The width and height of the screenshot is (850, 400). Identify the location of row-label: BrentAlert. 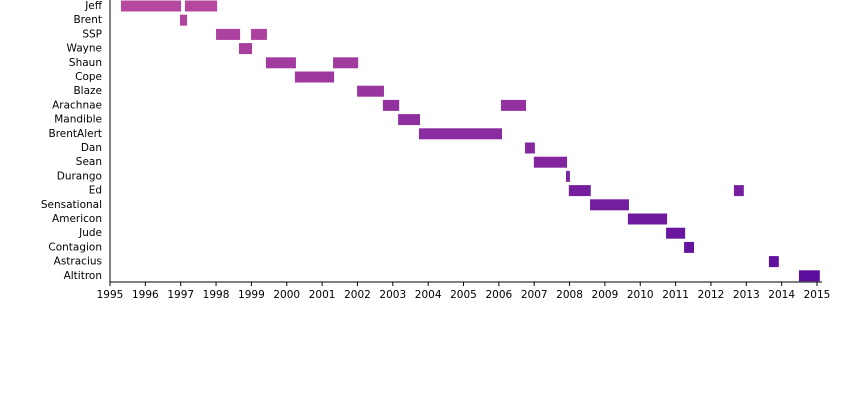
(75, 134).